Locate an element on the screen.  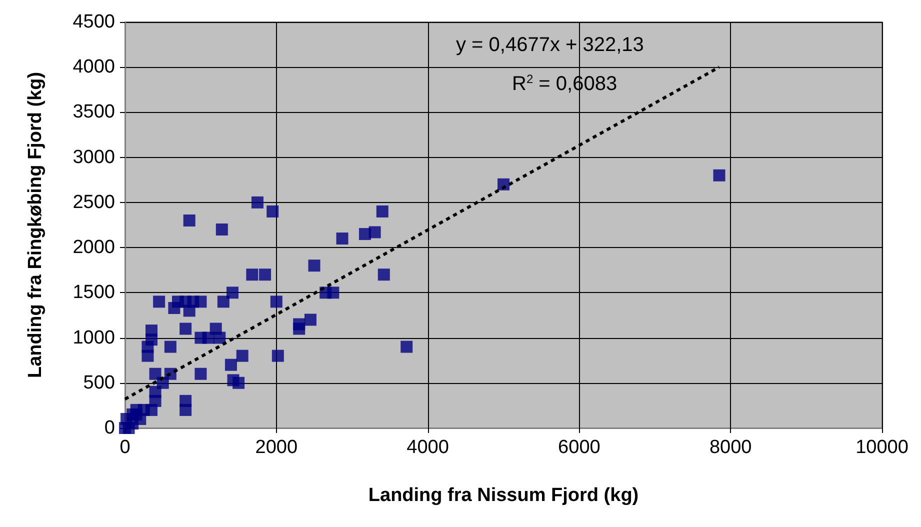
y-tick-label: 1500 is located at coordinates (93, 293).